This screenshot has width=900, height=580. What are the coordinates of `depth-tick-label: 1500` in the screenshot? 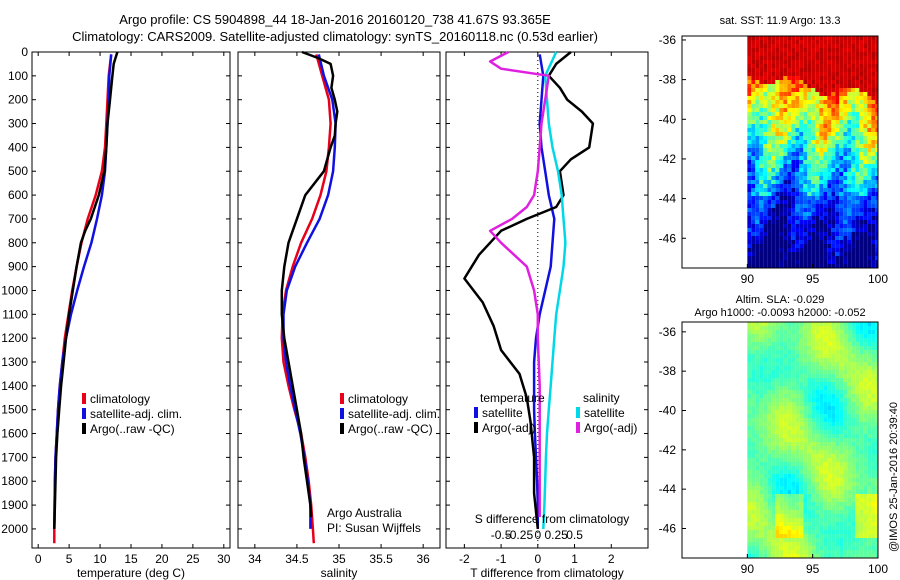 It's located at (14, 410).